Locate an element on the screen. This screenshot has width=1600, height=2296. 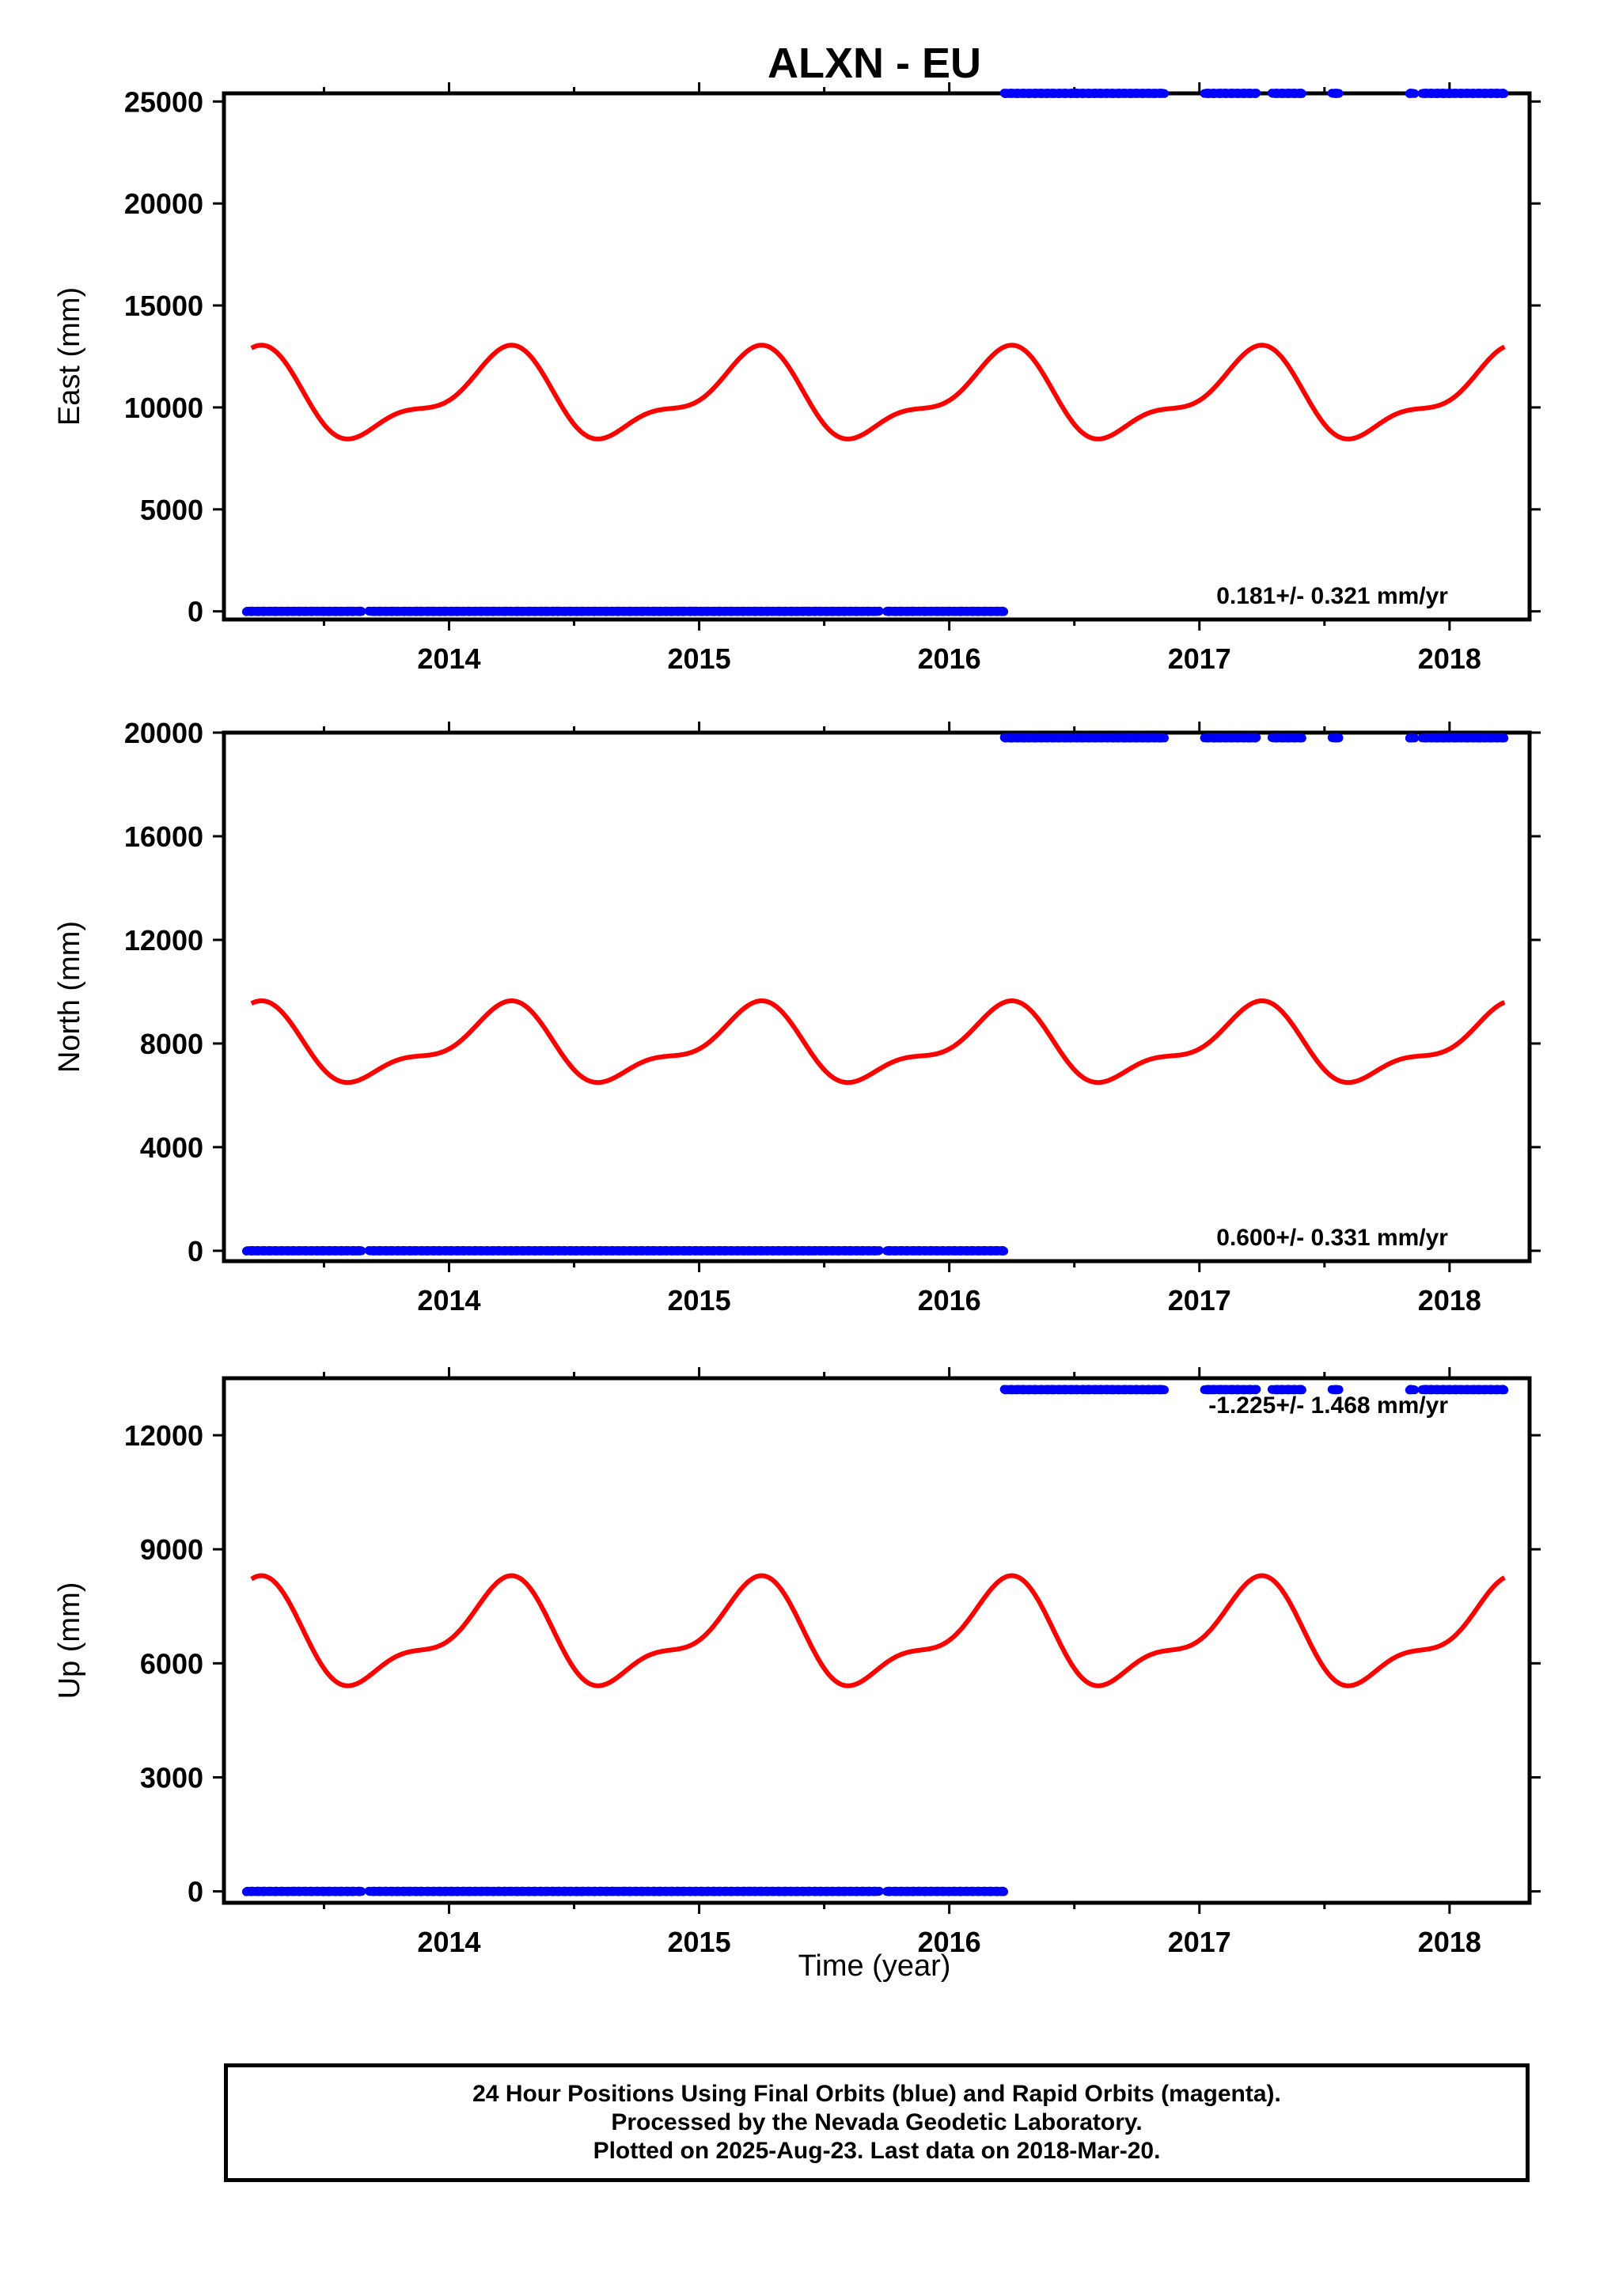
rate-label: -1.225+/- 1.468 mm/yr is located at coordinates (1328, 1405).